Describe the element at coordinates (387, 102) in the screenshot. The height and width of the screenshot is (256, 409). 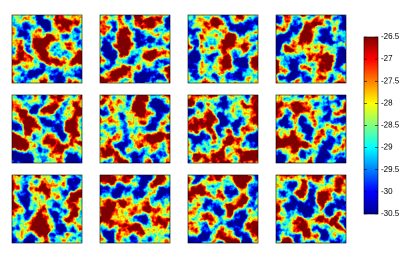
I see `colorbar-tick-label: -28` at that location.